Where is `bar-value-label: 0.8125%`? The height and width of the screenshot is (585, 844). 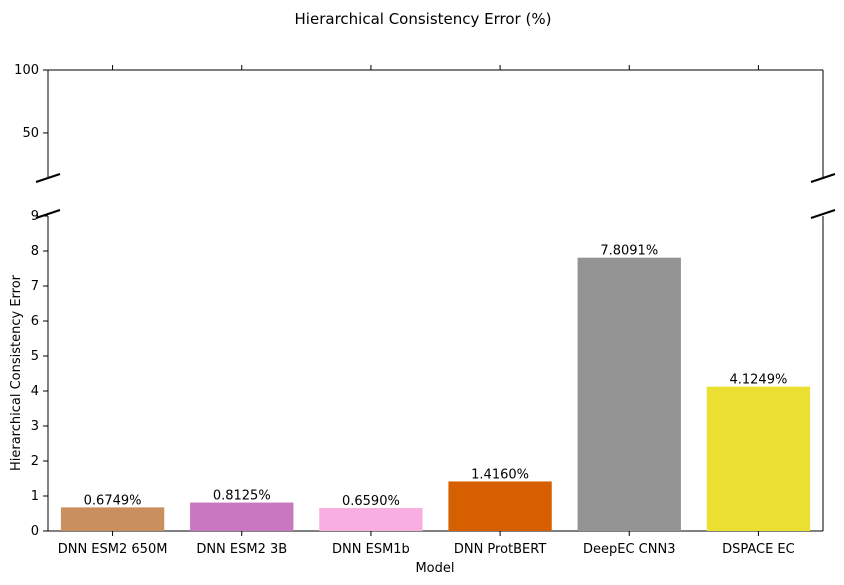
bar-value-label: 0.8125% is located at coordinates (242, 496).